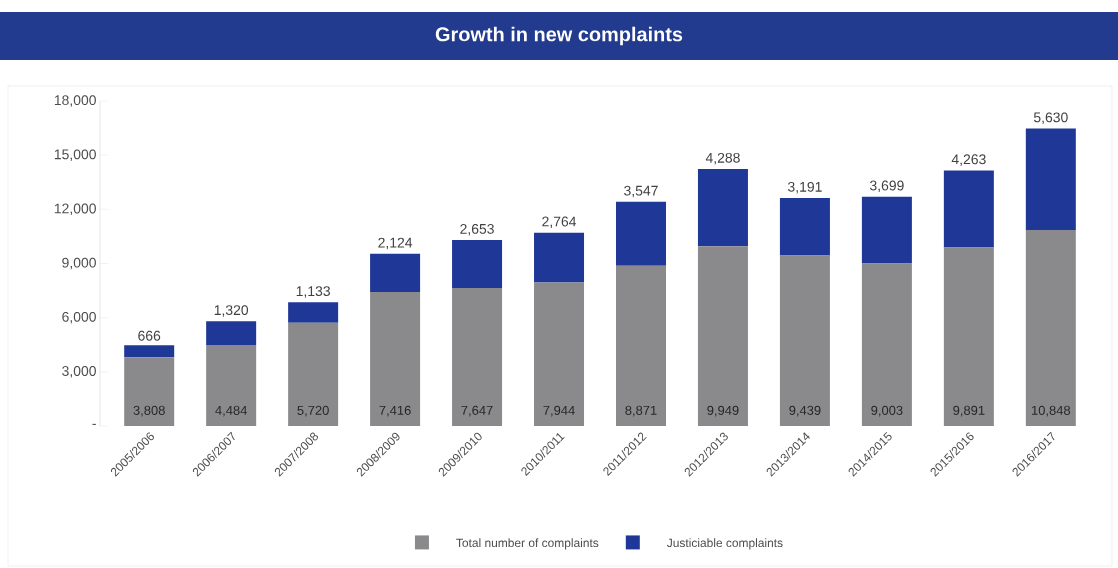 This screenshot has width=1118, height=568. What do you see at coordinates (968, 160) in the screenshot?
I see `data-label: 4,263` at bounding box center [968, 160].